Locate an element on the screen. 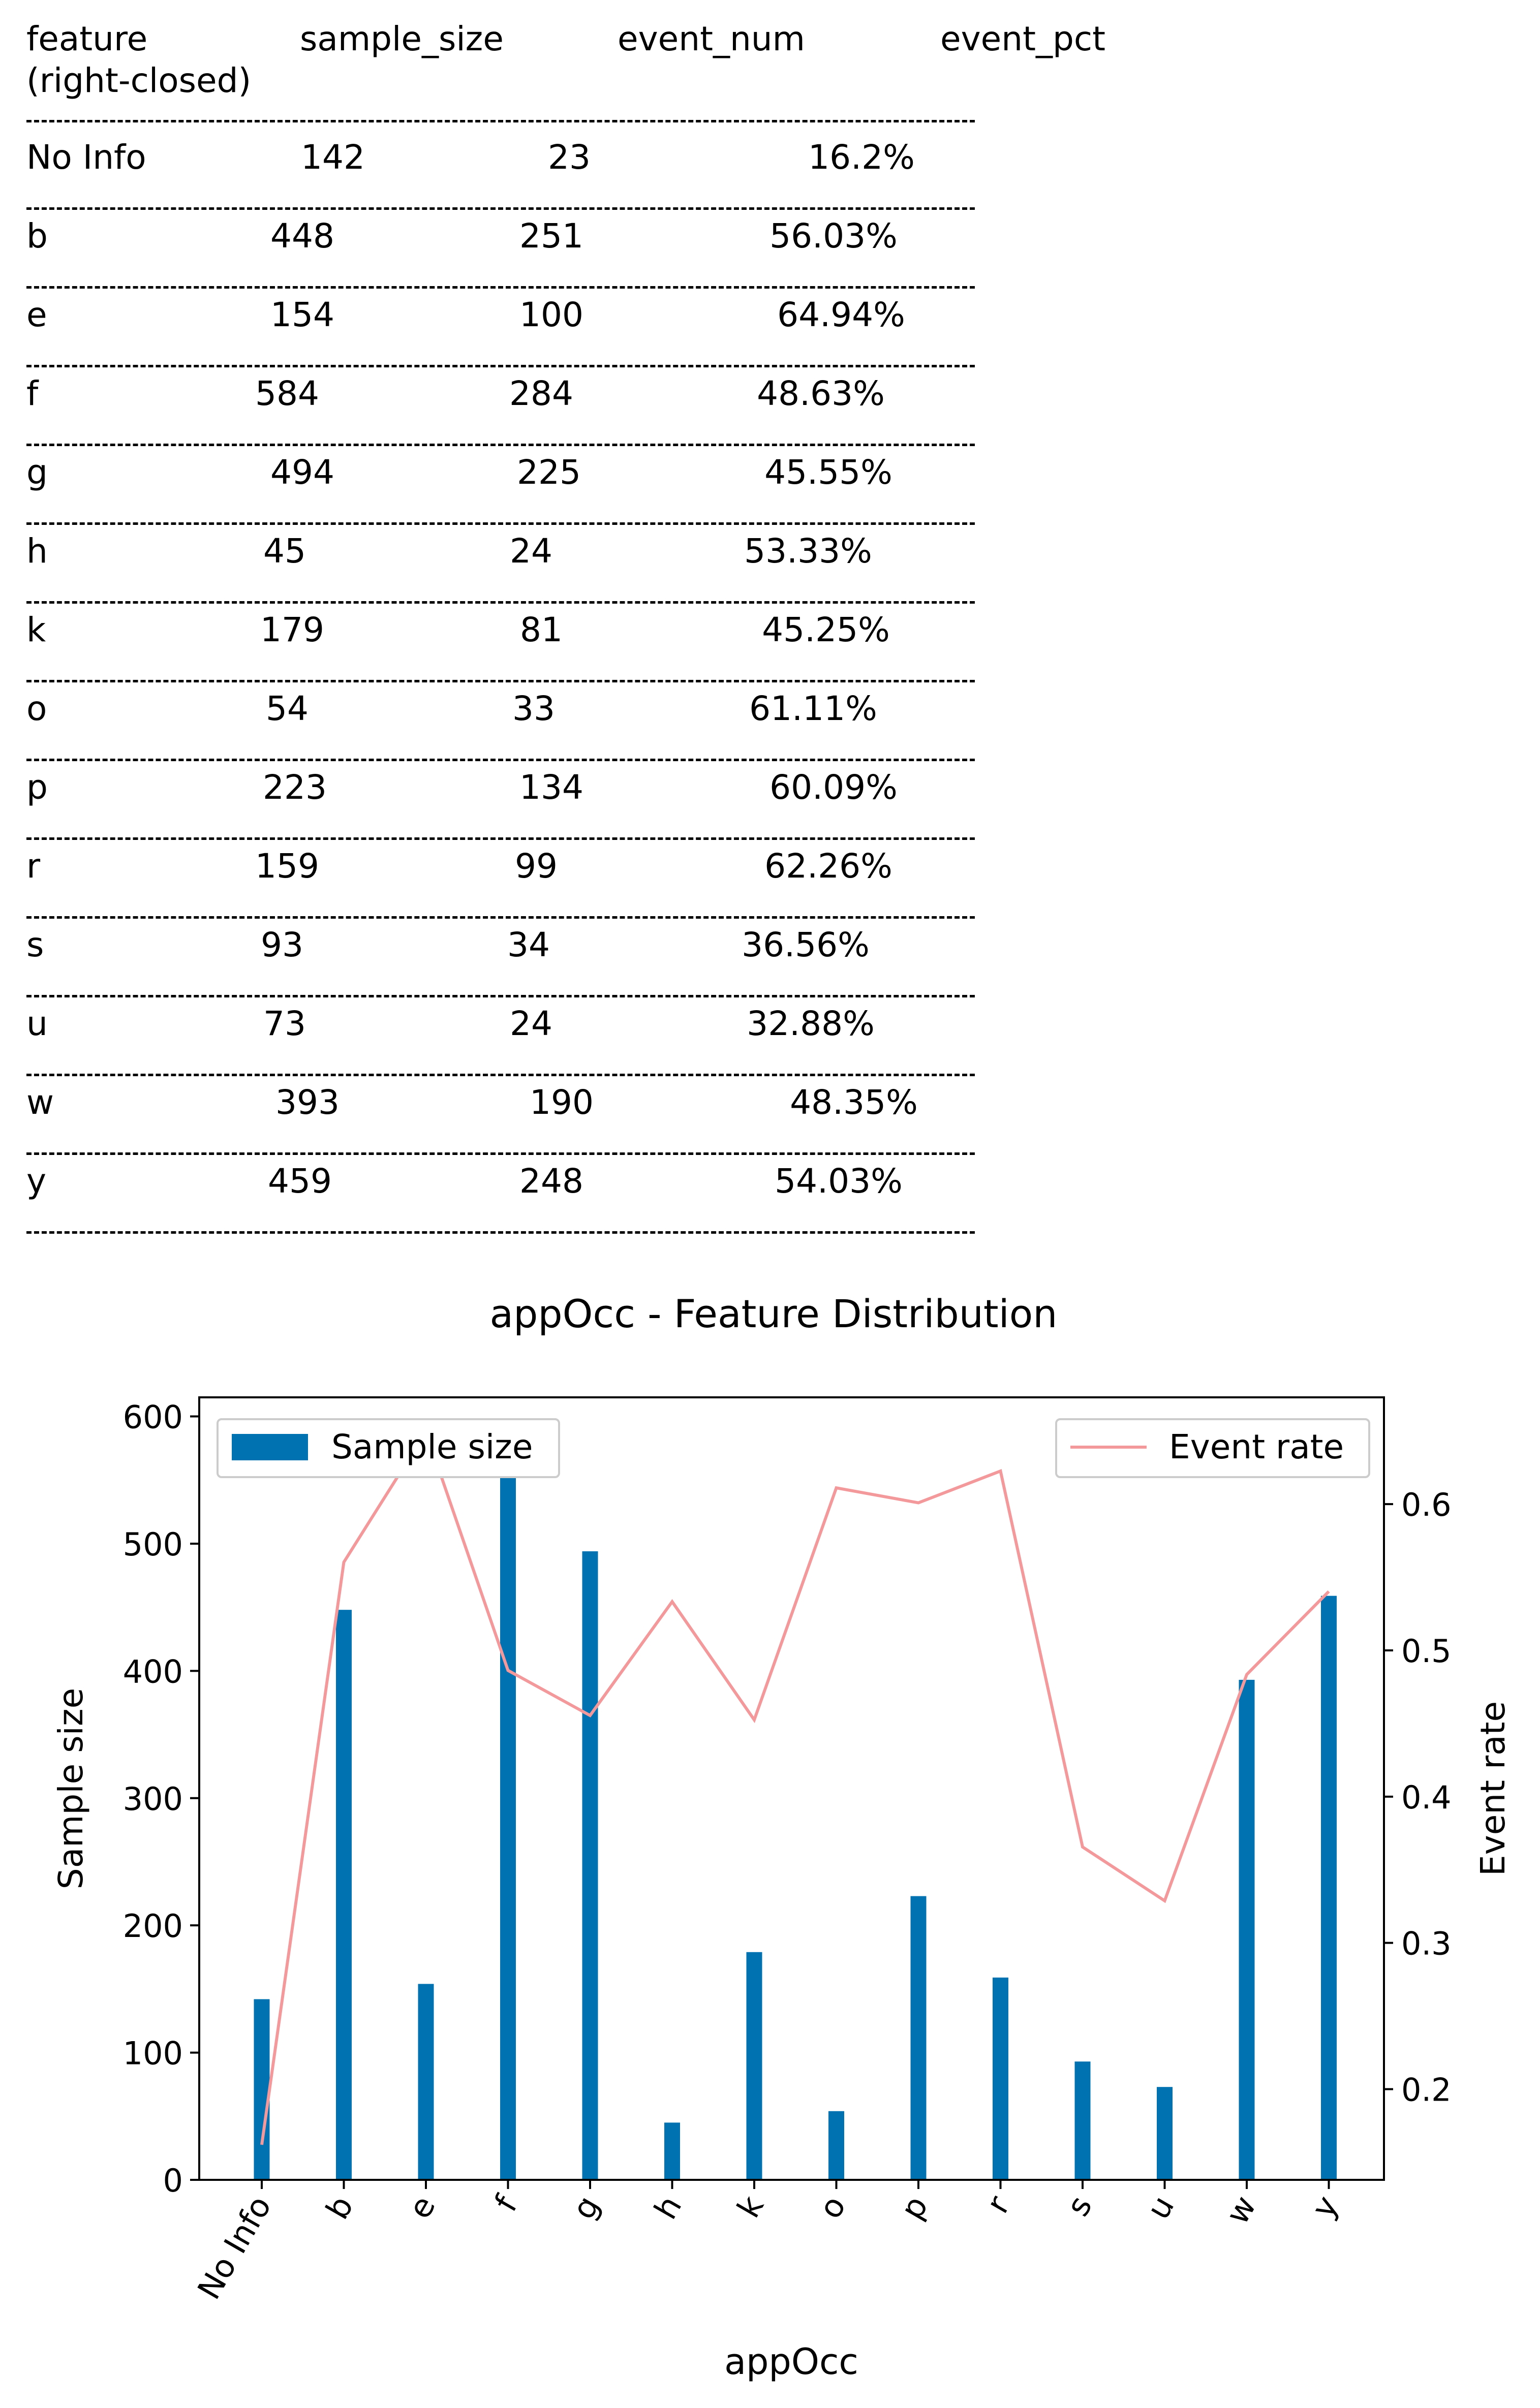 The height and width of the screenshot is (2408, 1540). cell-event-num: 81 is located at coordinates (541, 629).